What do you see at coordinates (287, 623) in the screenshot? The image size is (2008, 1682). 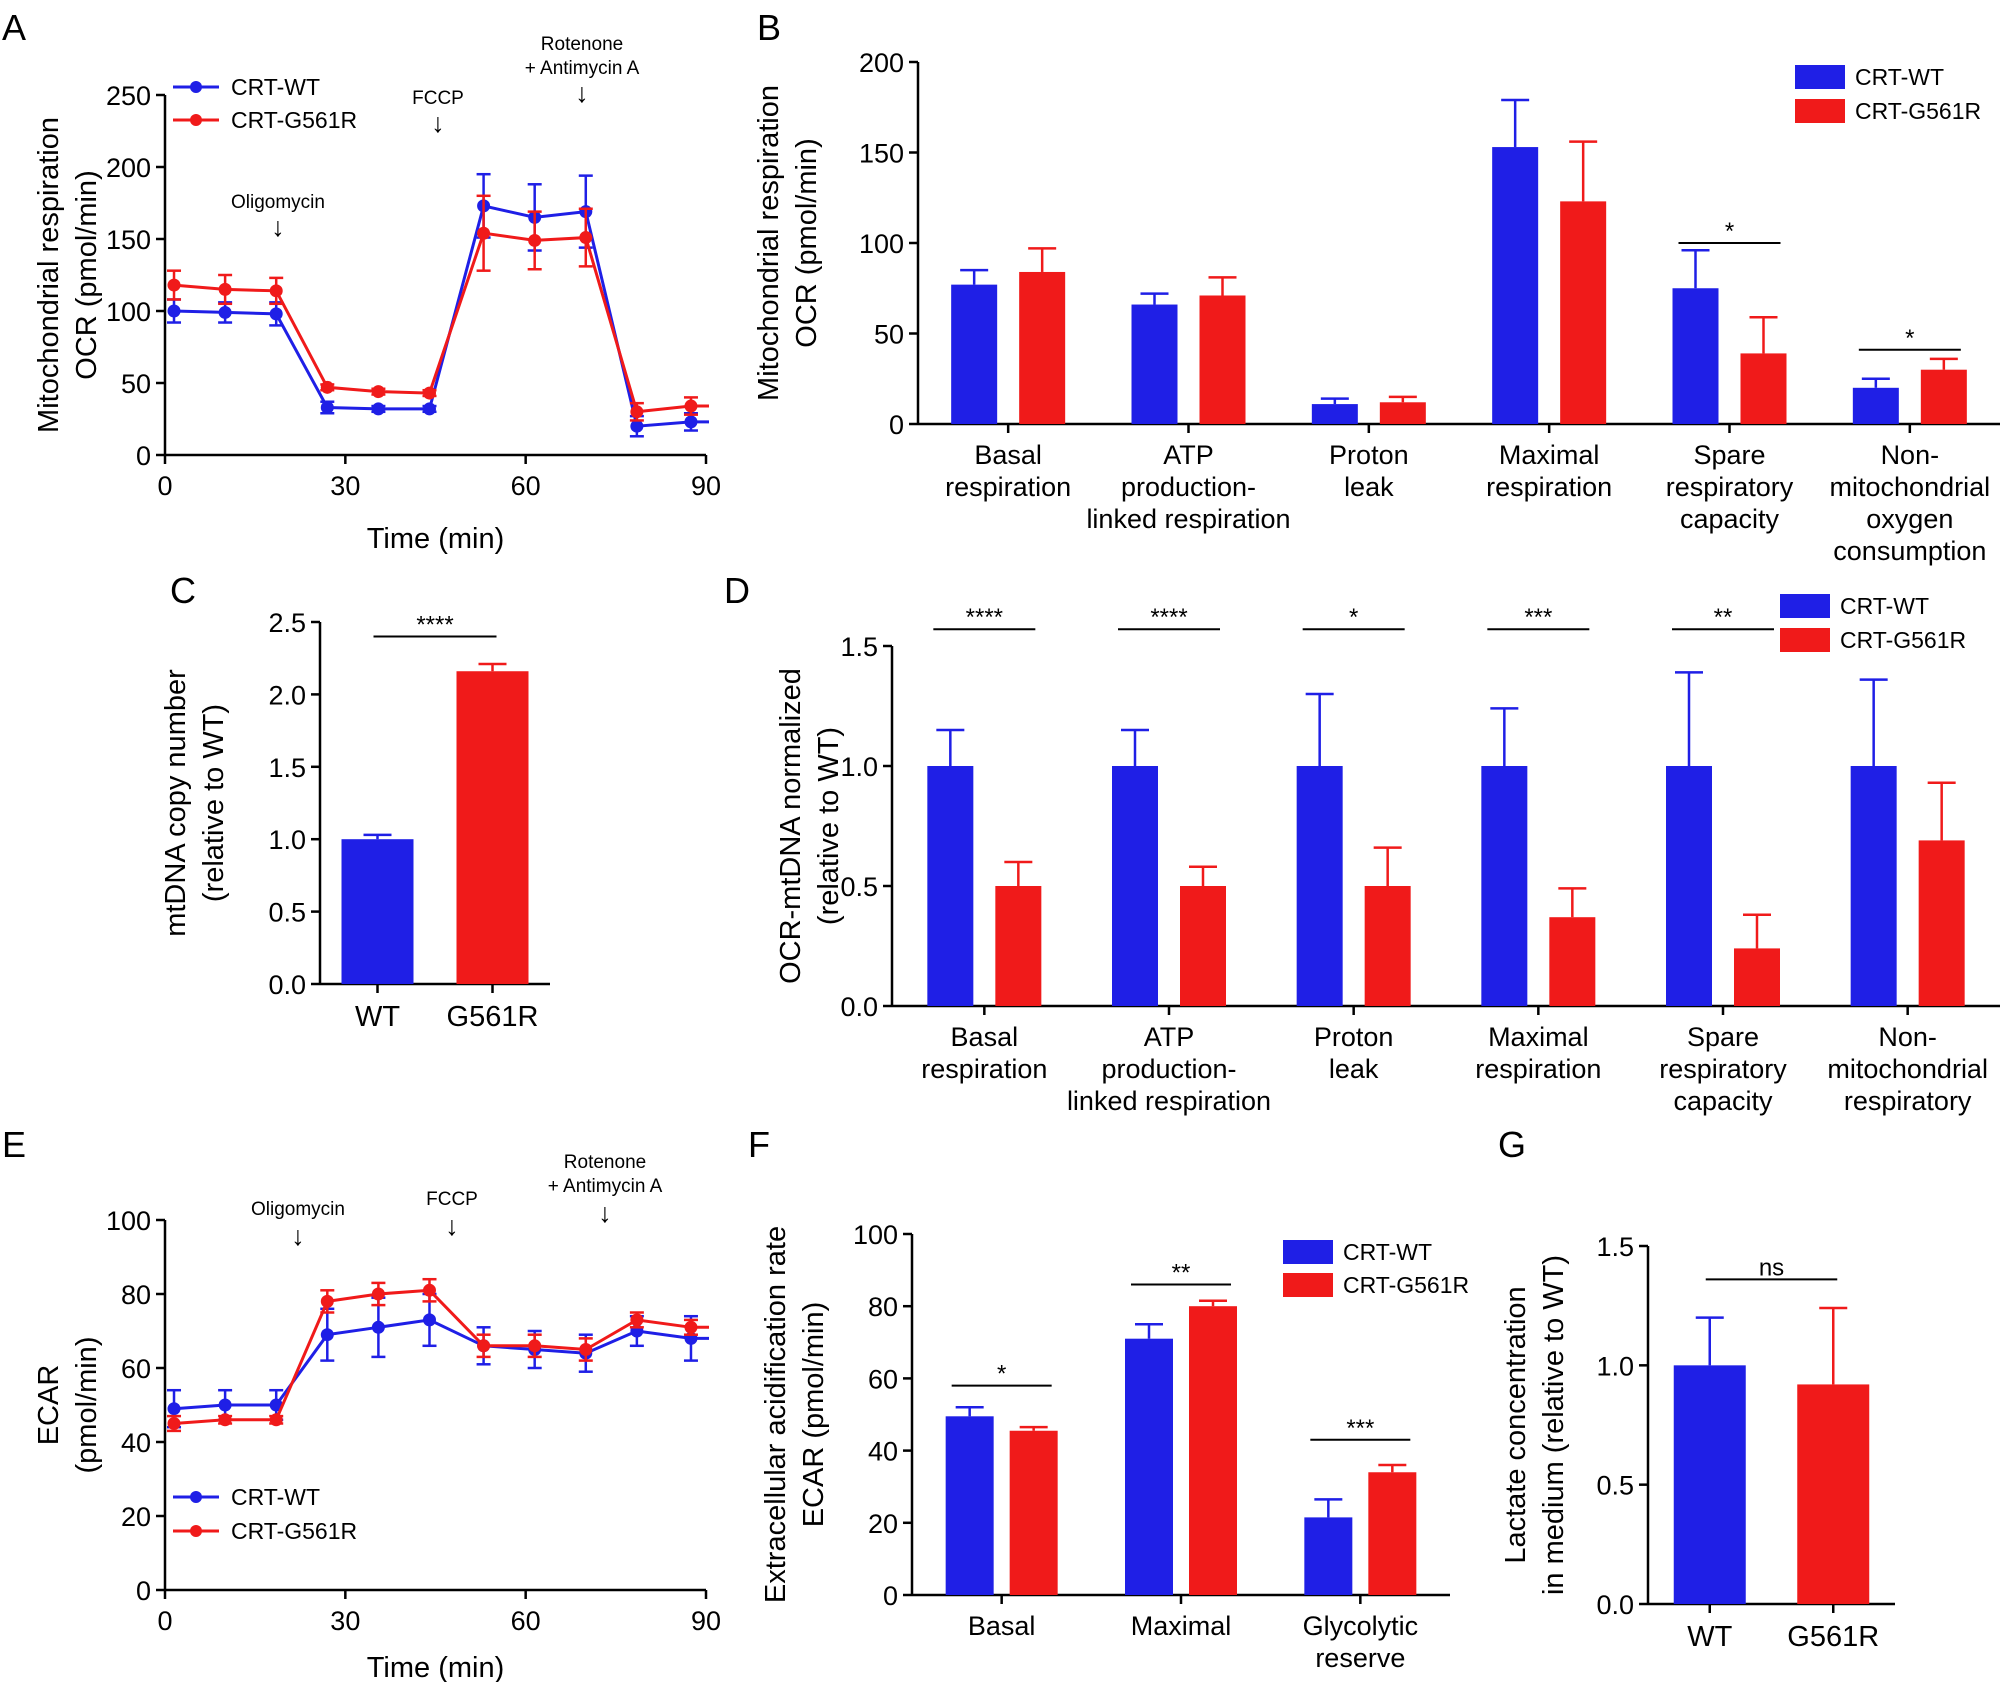 I see `y-tick-label: 2.5` at bounding box center [287, 623].